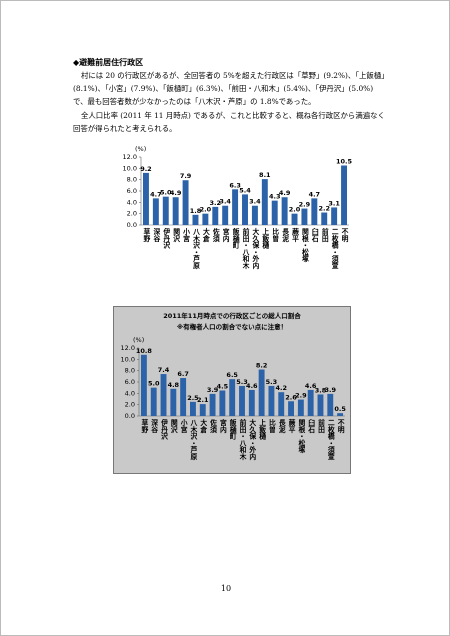 This screenshot has width=450, height=636. What do you see at coordinates (213, 390) in the screenshot?
I see `data-label: 3.9` at bounding box center [213, 390].